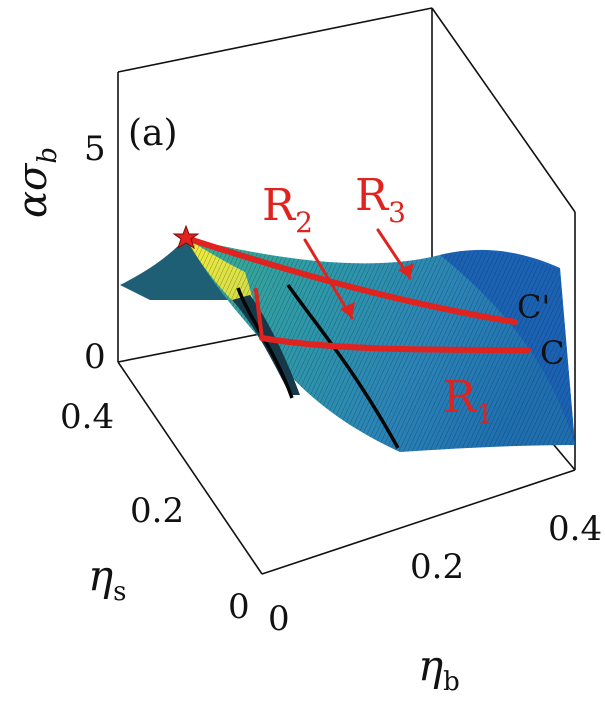 This screenshot has height=704, width=605. What do you see at coordinates (48, 155) in the screenshot?
I see `z-label-sub: b` at bounding box center [48, 155].